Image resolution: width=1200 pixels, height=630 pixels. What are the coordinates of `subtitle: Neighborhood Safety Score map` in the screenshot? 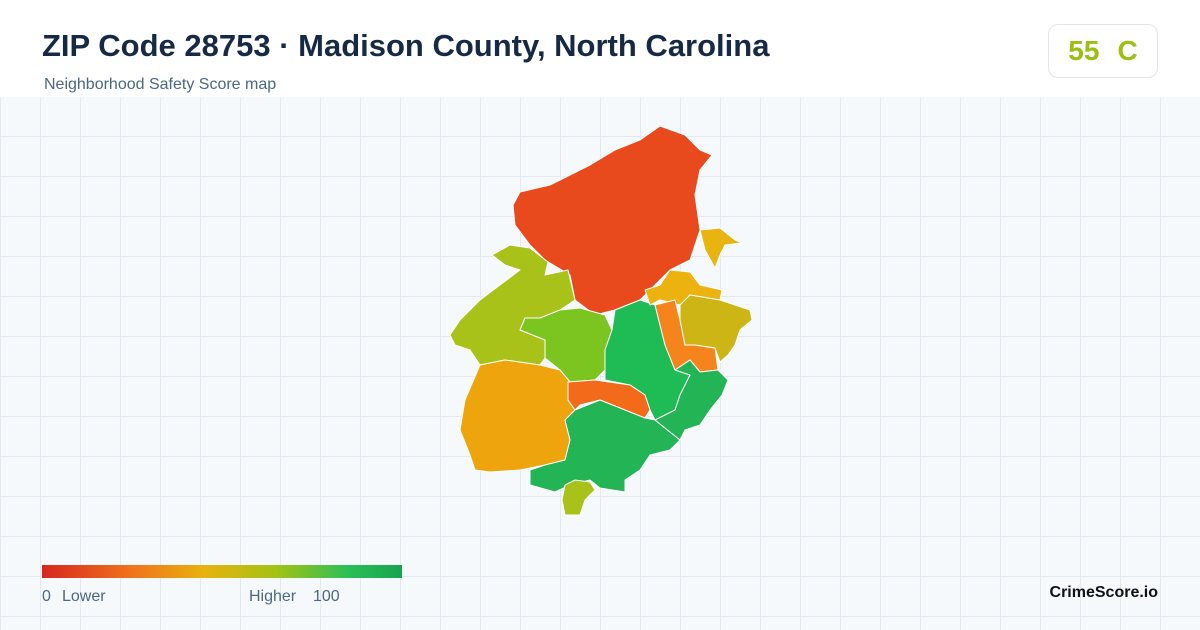 It's located at (160, 84).